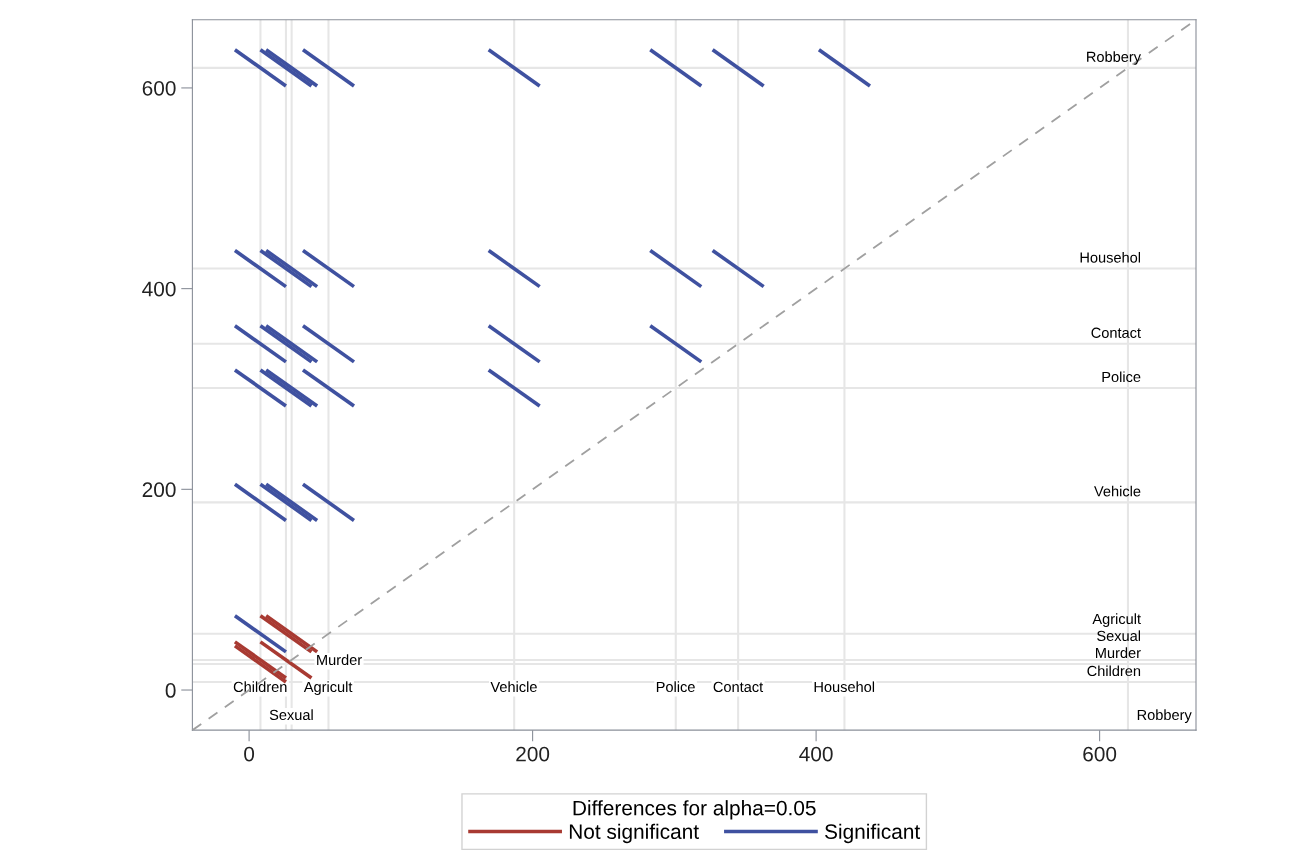  What do you see at coordinates (159, 490) in the screenshot?
I see `y-tick-label: 200` at bounding box center [159, 490].